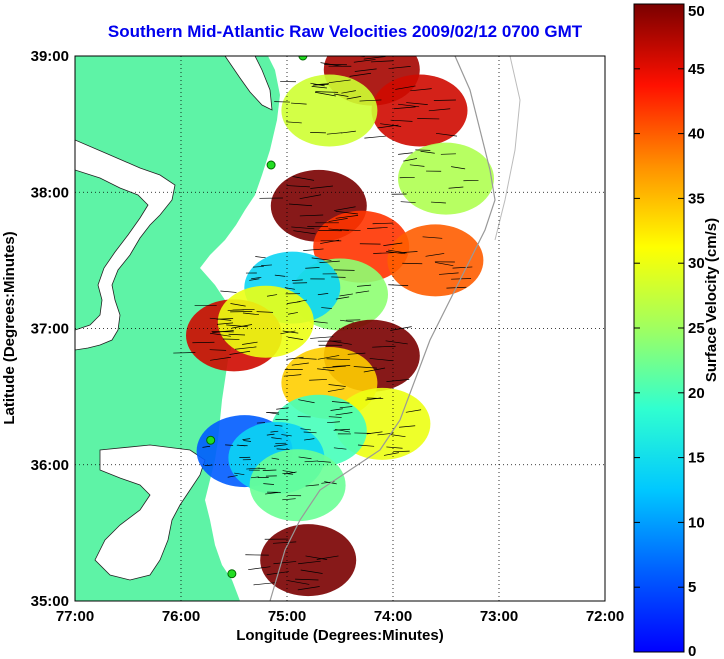  What do you see at coordinates (75, 616) in the screenshot?
I see `longitude-tick-label: 77:00` at bounding box center [75, 616].